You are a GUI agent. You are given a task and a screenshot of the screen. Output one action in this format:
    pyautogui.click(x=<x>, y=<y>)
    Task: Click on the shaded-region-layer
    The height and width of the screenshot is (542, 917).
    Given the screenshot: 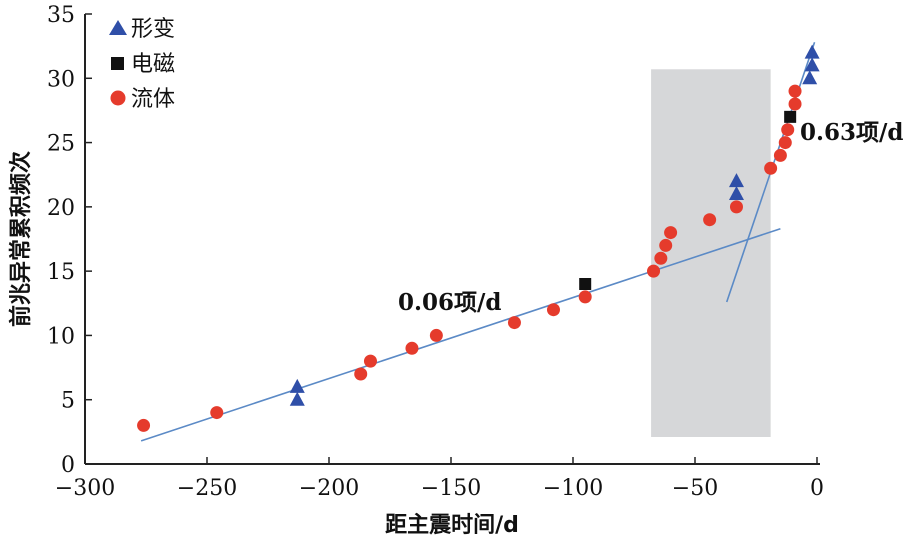 What is the action you would take?
    pyautogui.click(x=711, y=253)
    